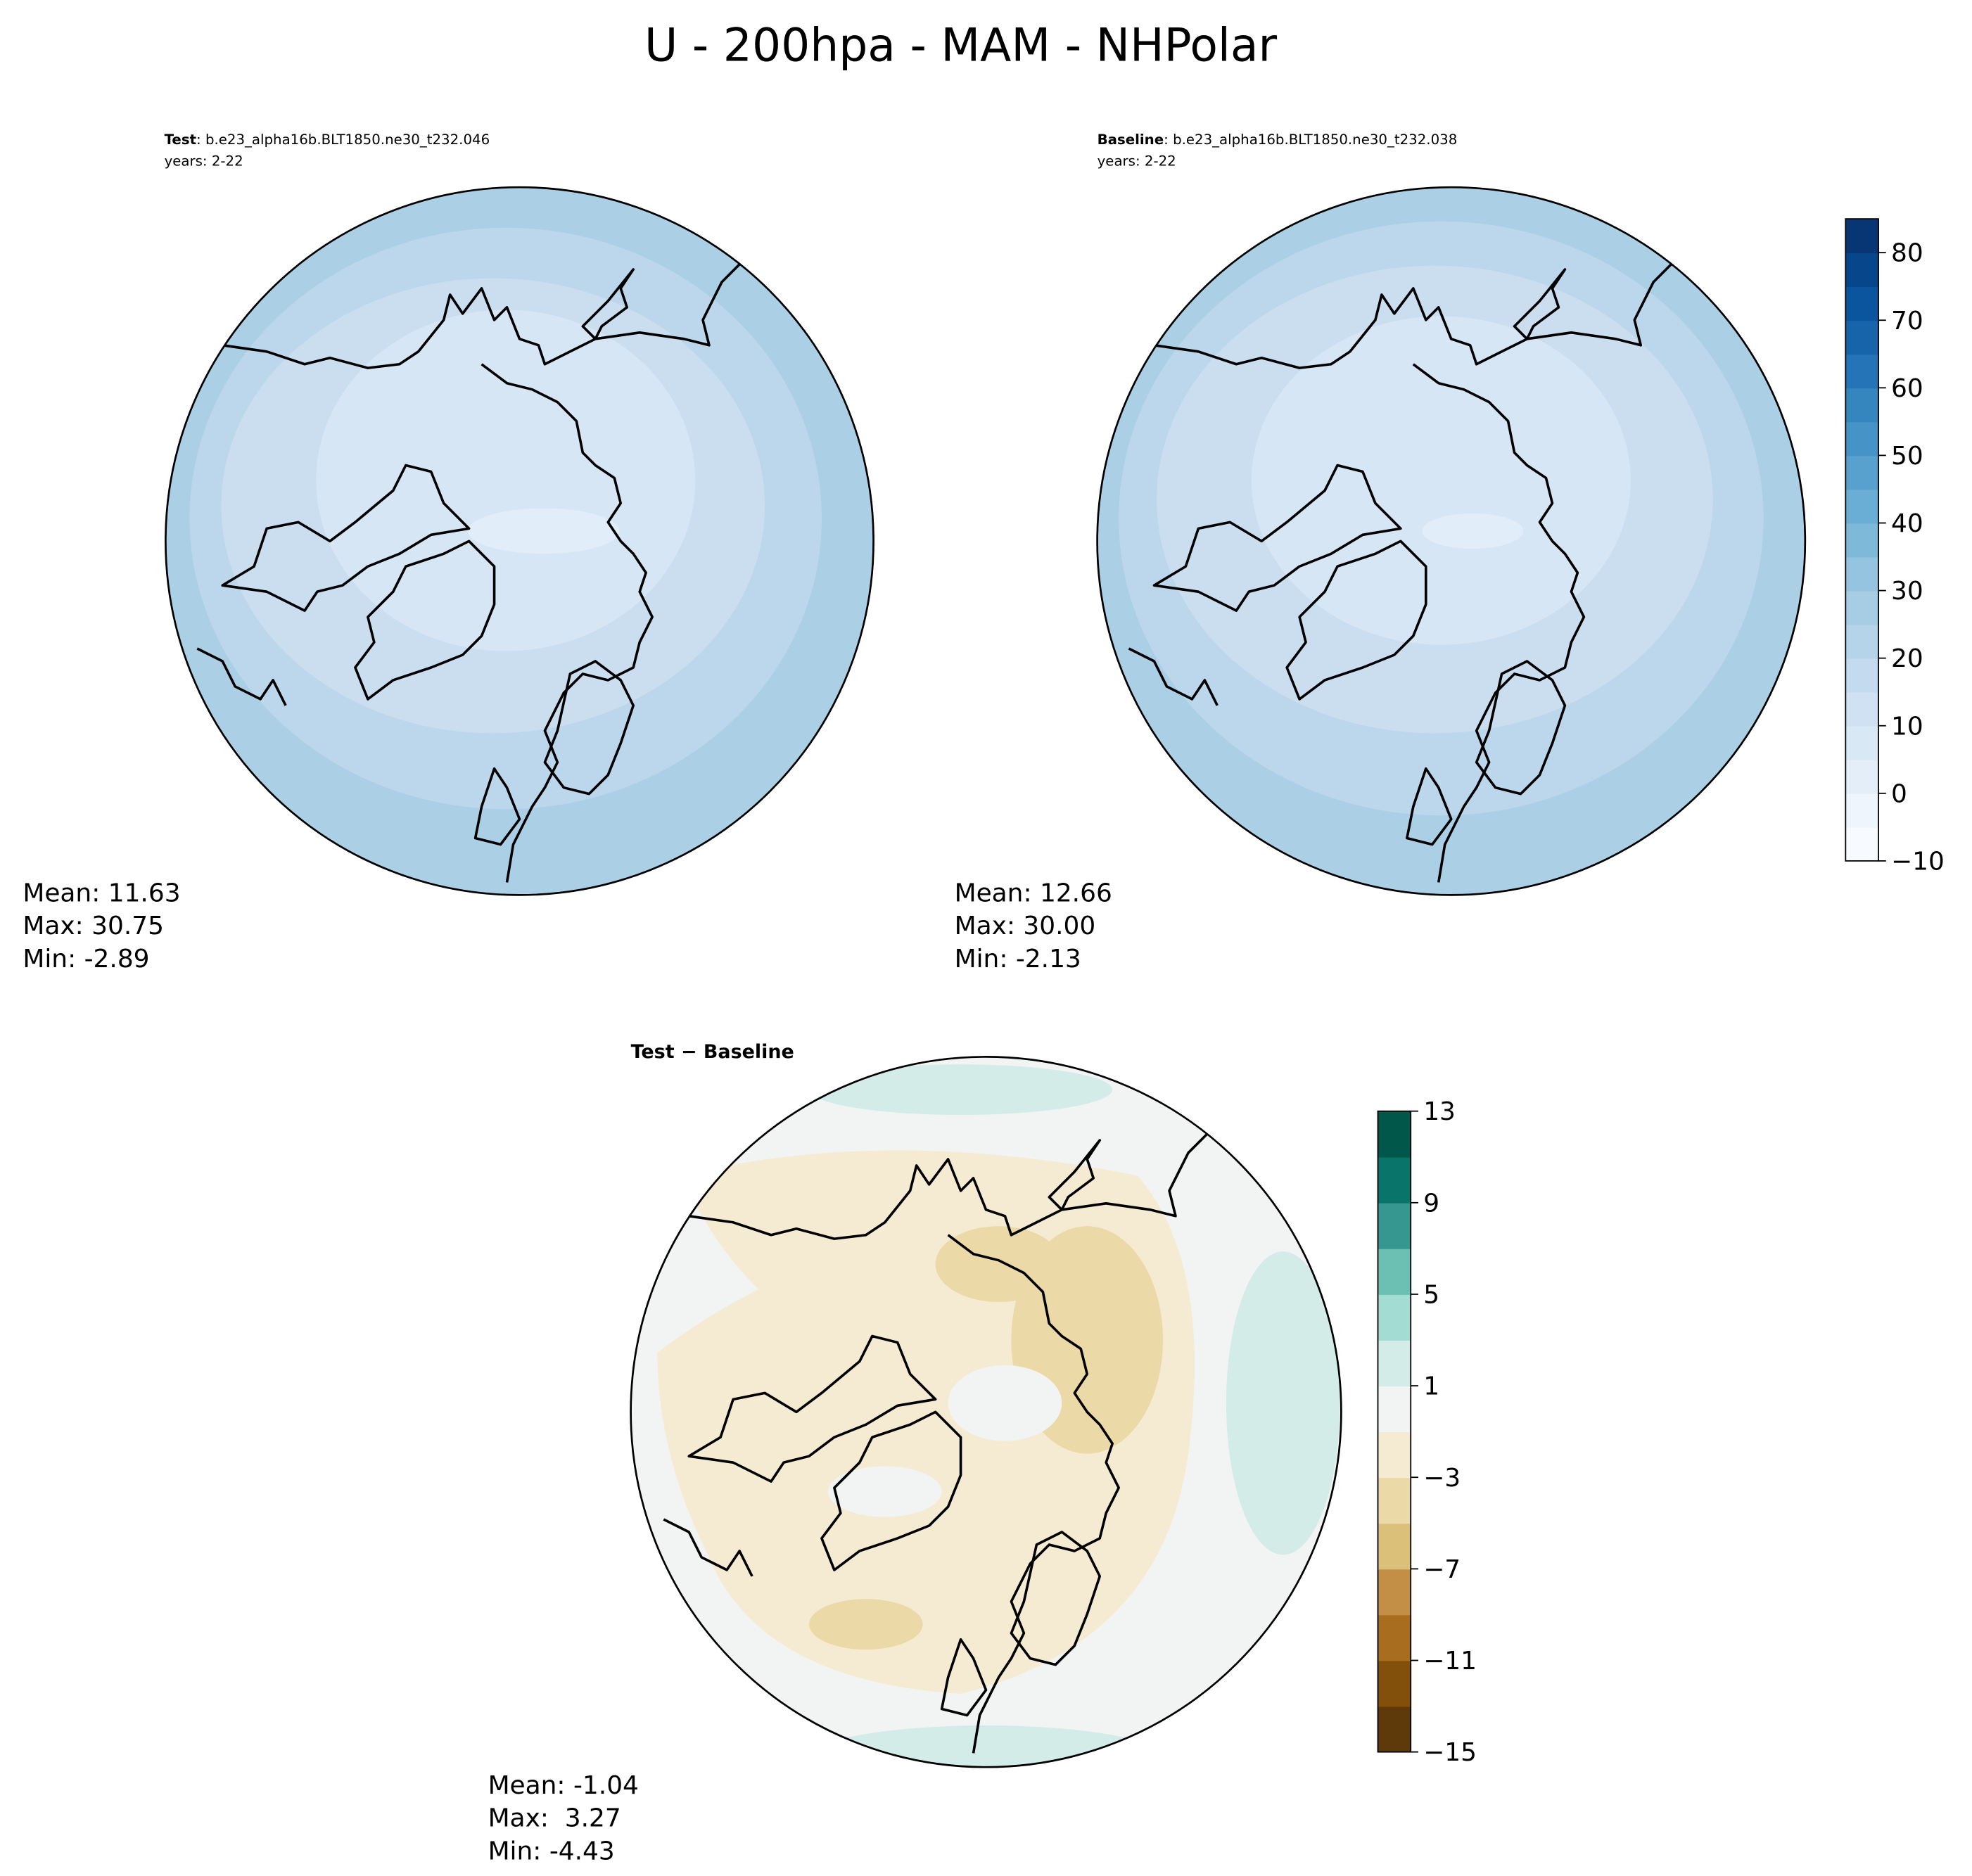 The width and height of the screenshot is (1972, 1876). What do you see at coordinates (1907, 389) in the screenshot?
I see `colorbar-tick-label: 60` at bounding box center [1907, 389].